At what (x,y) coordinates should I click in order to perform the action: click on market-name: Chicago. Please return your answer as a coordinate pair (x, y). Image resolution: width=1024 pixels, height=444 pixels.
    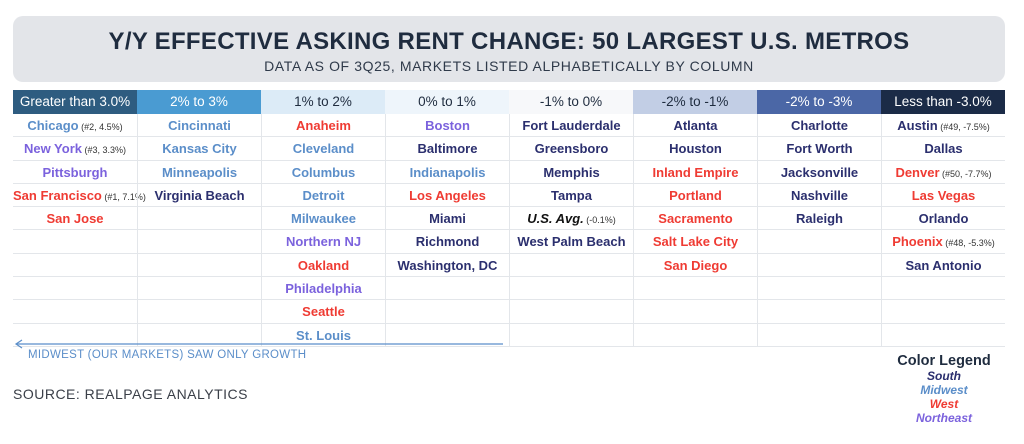
    Looking at the image, I should click on (53, 125).